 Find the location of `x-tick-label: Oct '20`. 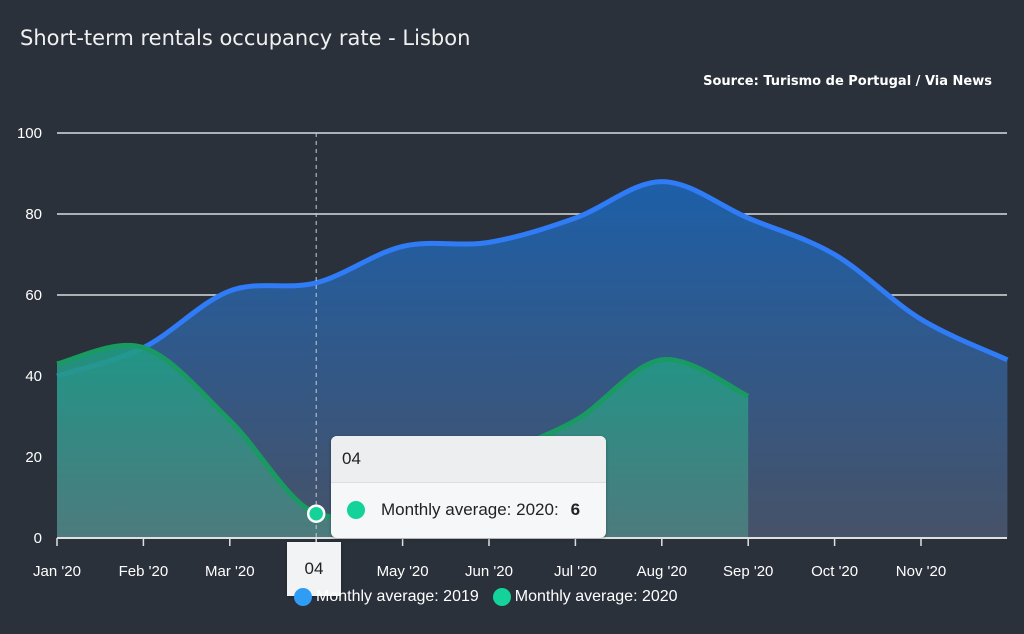

x-tick-label: Oct '20 is located at coordinates (834, 571).